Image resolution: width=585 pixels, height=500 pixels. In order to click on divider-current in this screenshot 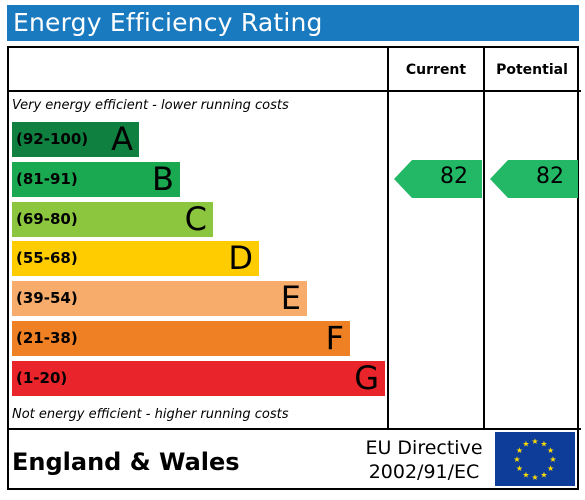, I will do `click(388, 239)`.